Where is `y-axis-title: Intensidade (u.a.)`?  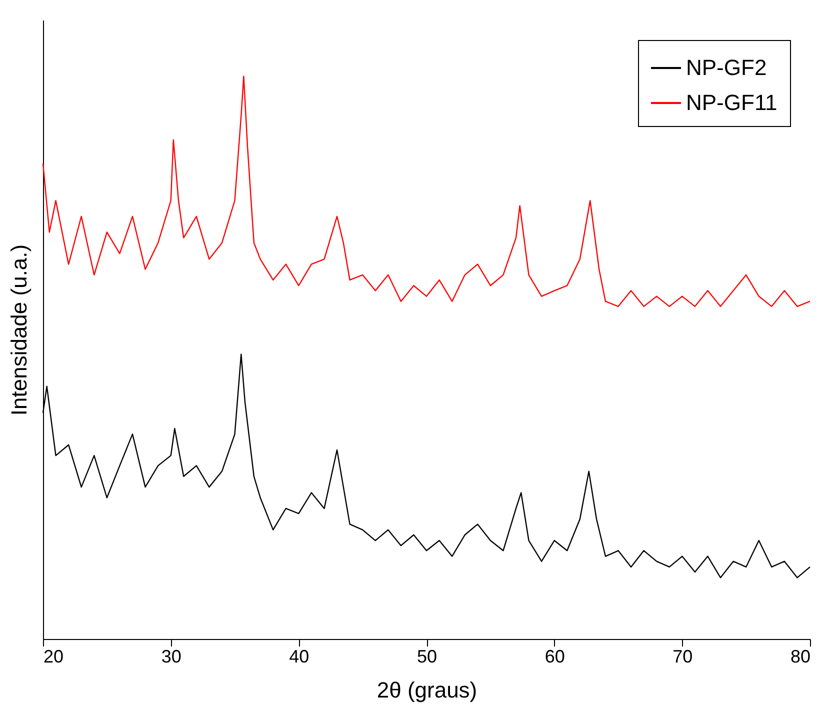
y-axis-title: Intensidade (u.a.) is located at coordinates (19, 330).